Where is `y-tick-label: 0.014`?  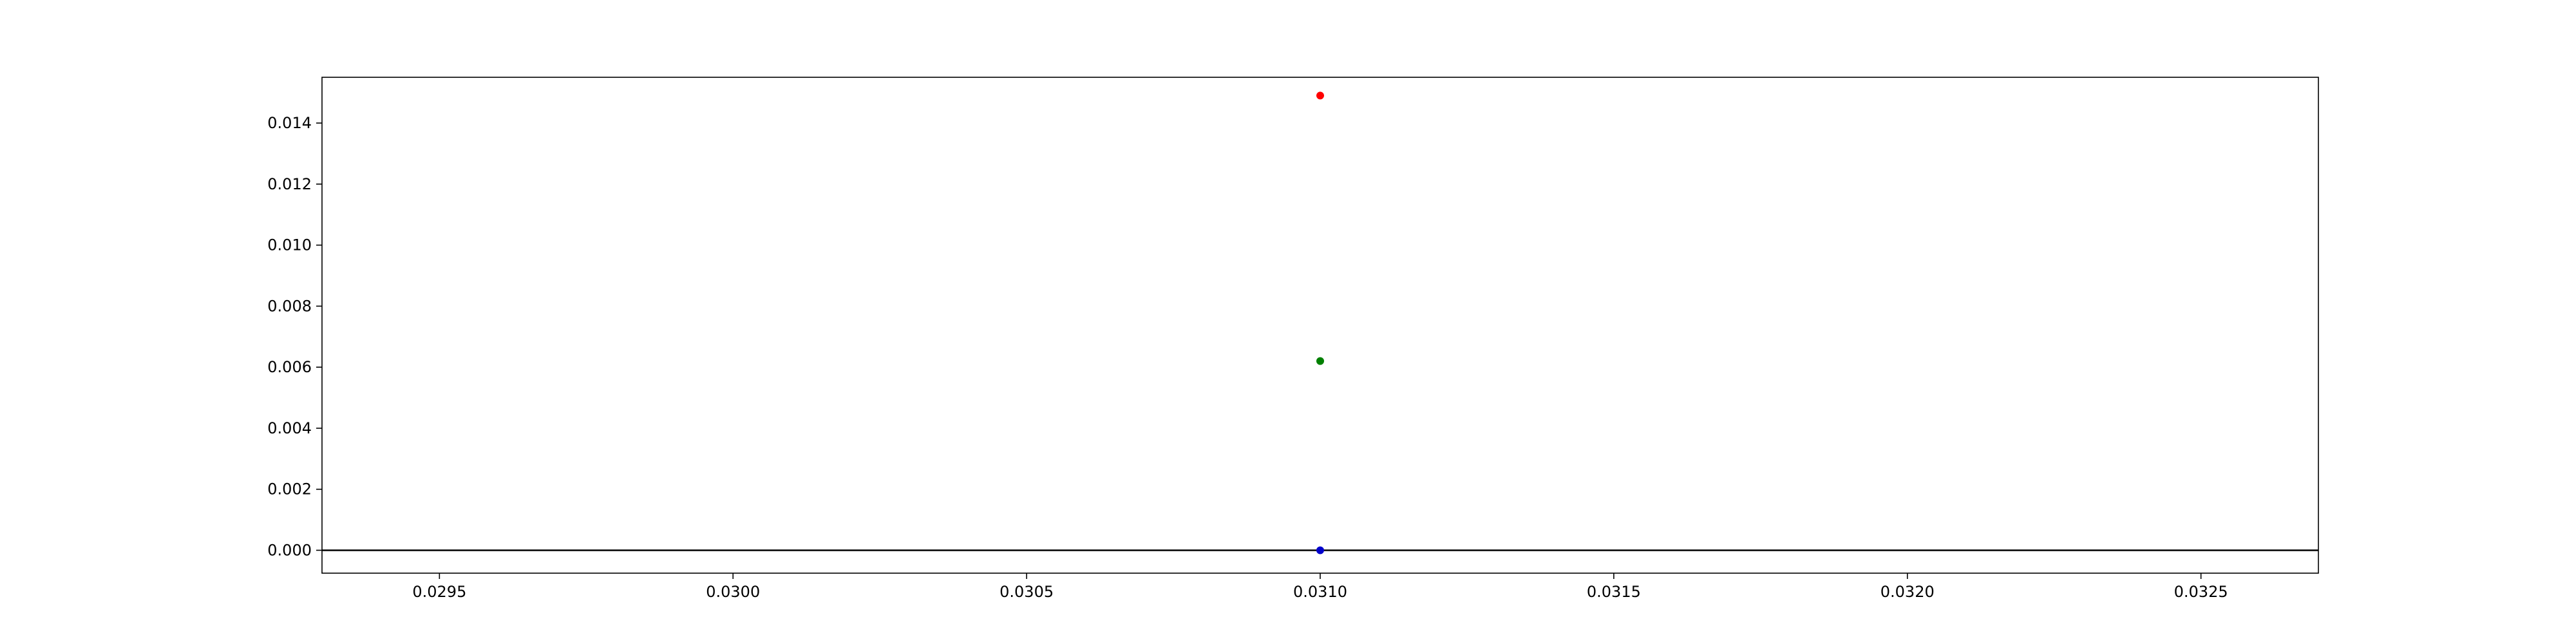
y-tick-label: 0.014 is located at coordinates (289, 123).